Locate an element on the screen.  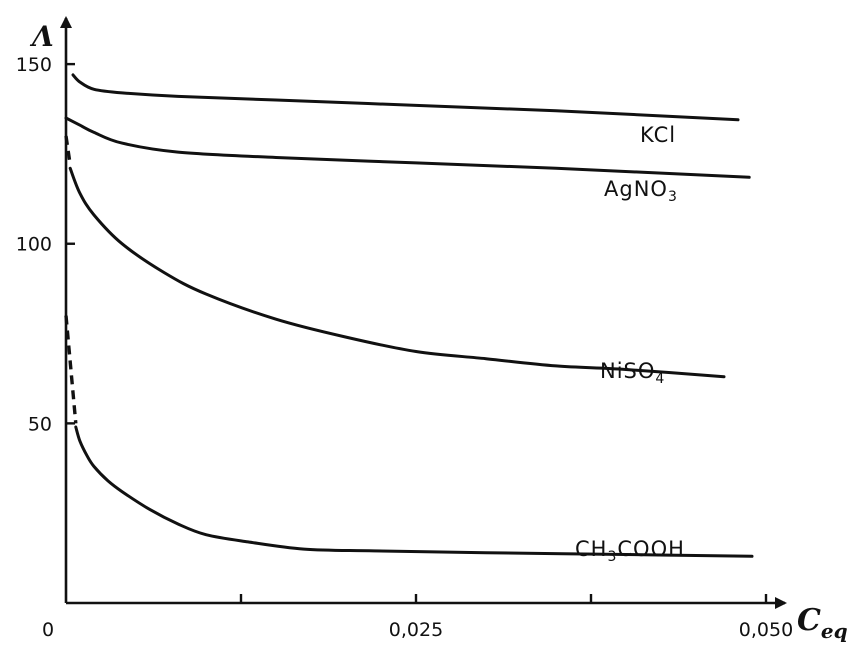
y-axis-title: Λ is located at coordinates (41, 36).